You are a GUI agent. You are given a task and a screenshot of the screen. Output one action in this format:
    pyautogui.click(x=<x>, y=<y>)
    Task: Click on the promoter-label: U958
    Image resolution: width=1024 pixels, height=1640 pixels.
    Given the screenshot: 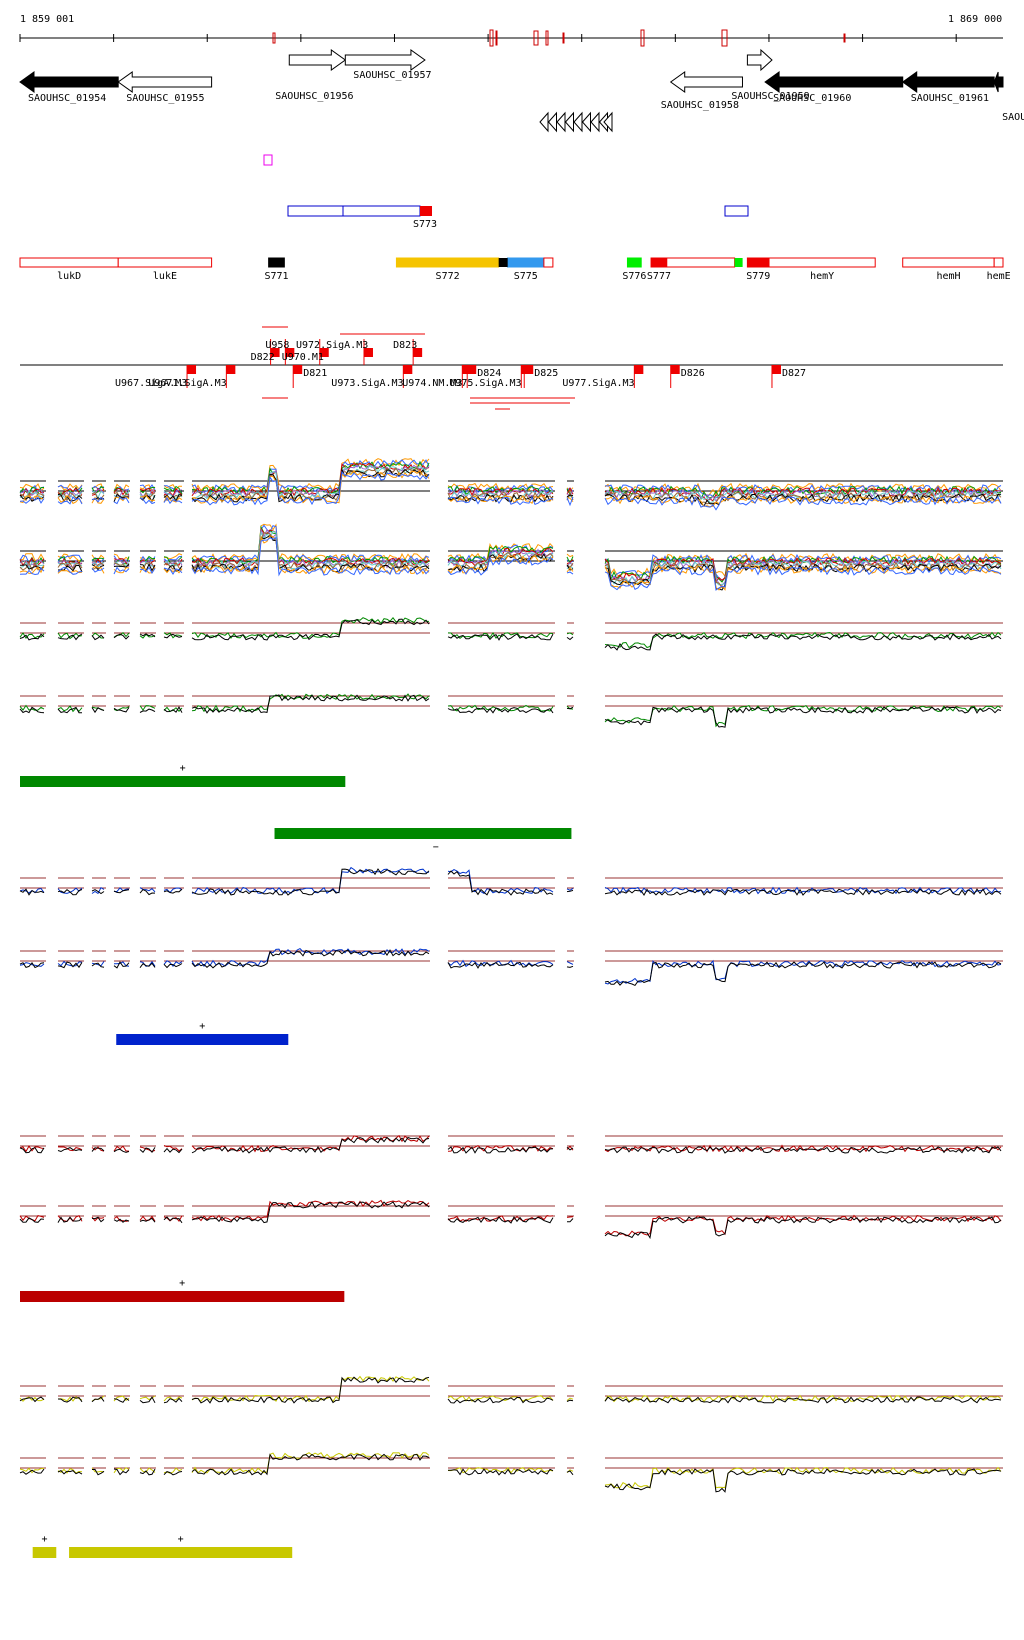 What is the action you would take?
    pyautogui.click(x=277, y=345)
    